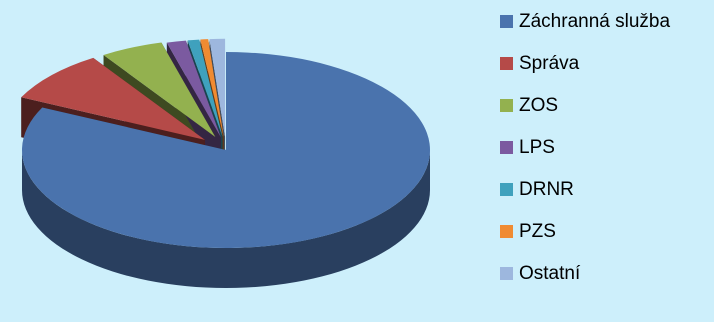 The image size is (714, 322). I want to click on legend-label: Ostatní, so click(550, 273).